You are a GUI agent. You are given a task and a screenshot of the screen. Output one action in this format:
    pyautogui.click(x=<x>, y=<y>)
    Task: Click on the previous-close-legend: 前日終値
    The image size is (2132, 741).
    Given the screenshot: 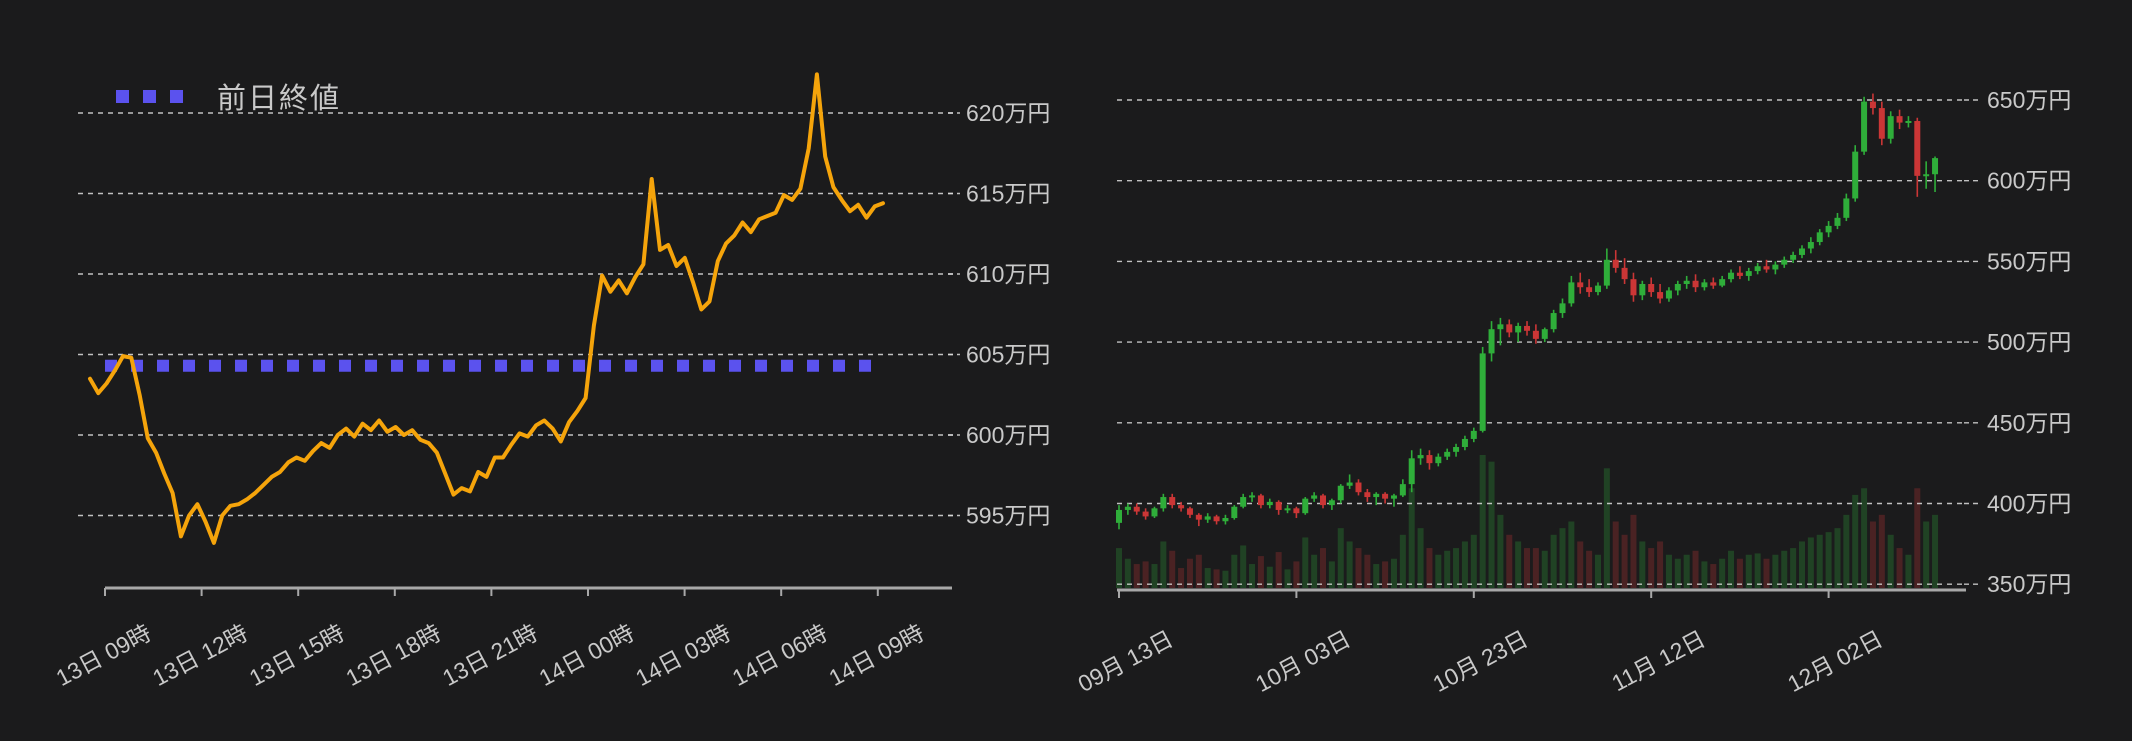 What is the action you would take?
    pyautogui.click(x=228, y=96)
    